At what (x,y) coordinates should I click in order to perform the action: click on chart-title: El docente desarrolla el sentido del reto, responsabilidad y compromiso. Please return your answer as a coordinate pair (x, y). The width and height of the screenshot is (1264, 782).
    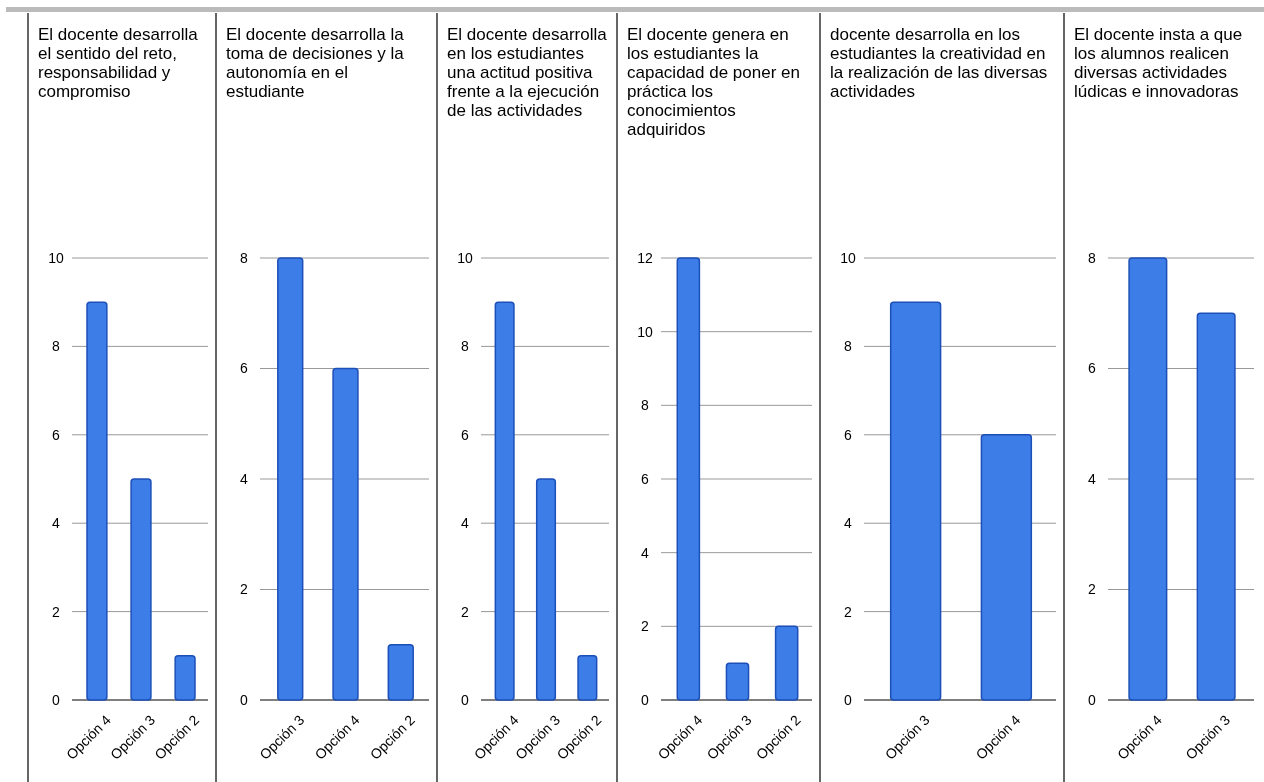
    Looking at the image, I should click on (118, 63).